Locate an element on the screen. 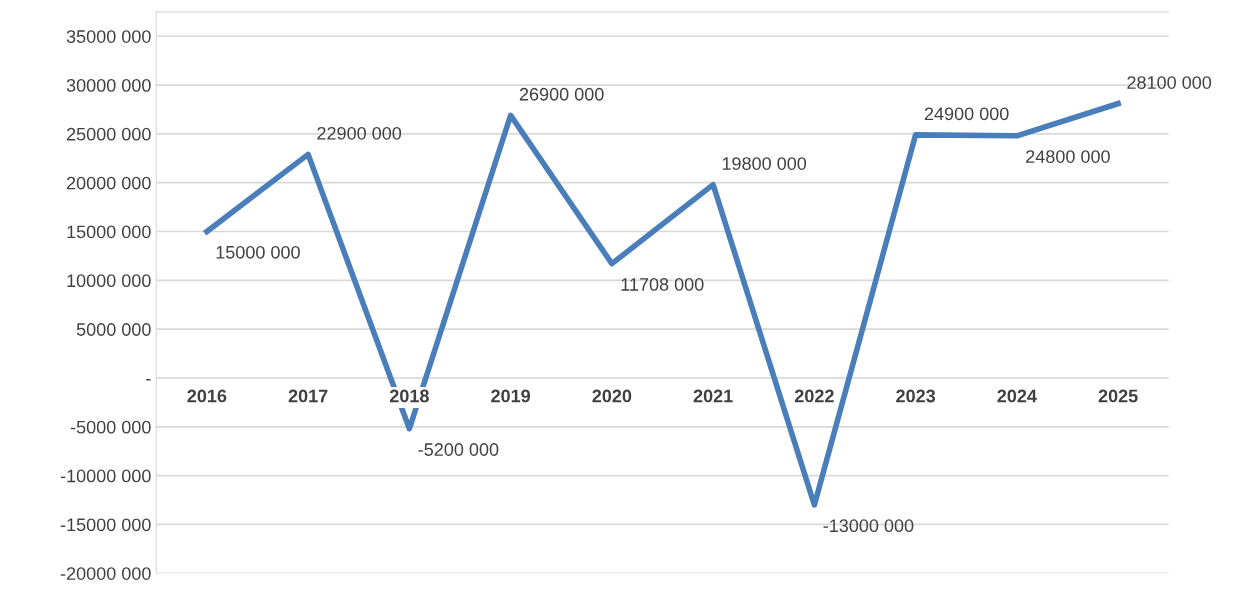 This screenshot has width=1250, height=591. data-label: 24800 000 is located at coordinates (1068, 156).